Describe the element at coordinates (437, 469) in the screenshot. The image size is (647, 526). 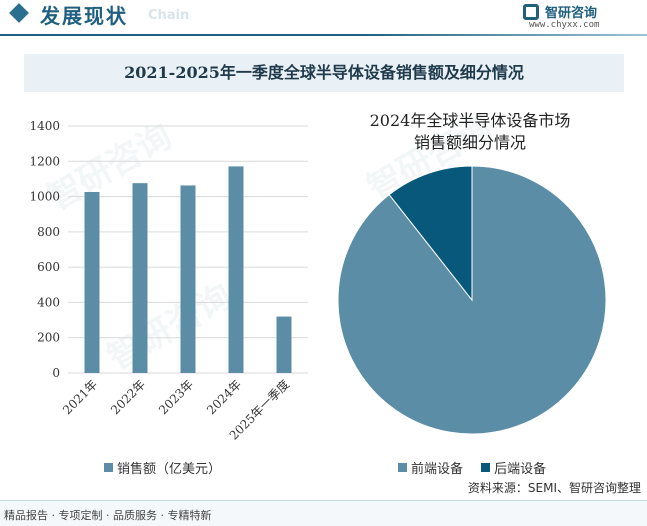
I see `legend-label: 前端设备` at that location.